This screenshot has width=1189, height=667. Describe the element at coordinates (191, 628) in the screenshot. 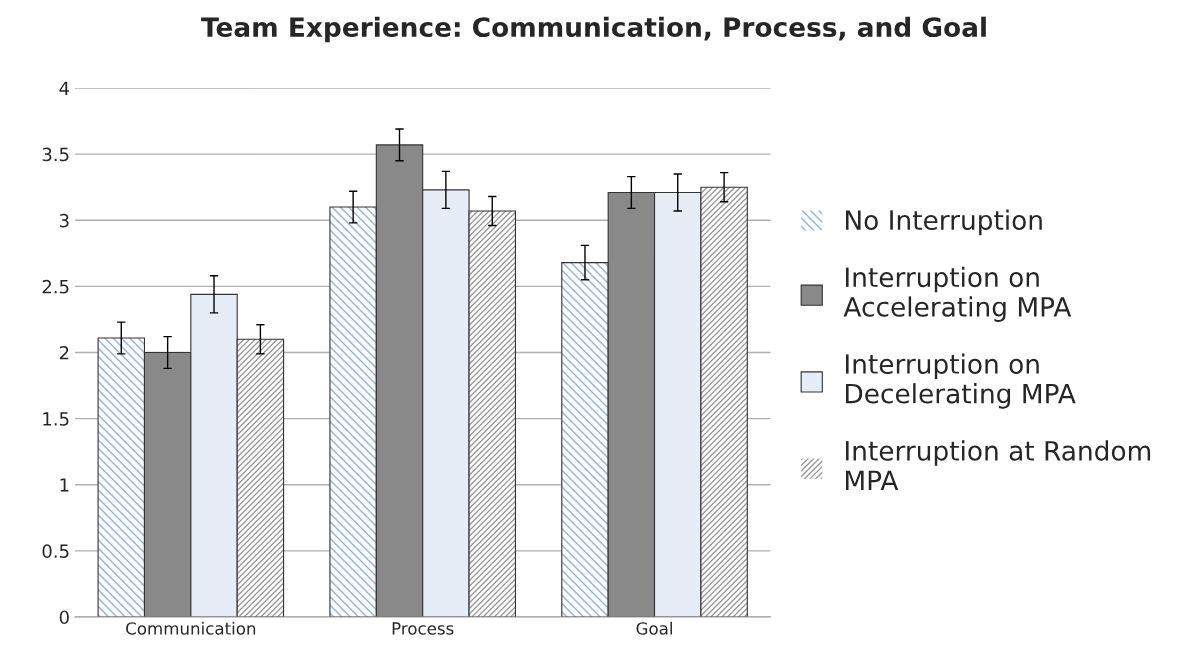

I see `x-tick-label: Communication` at that location.